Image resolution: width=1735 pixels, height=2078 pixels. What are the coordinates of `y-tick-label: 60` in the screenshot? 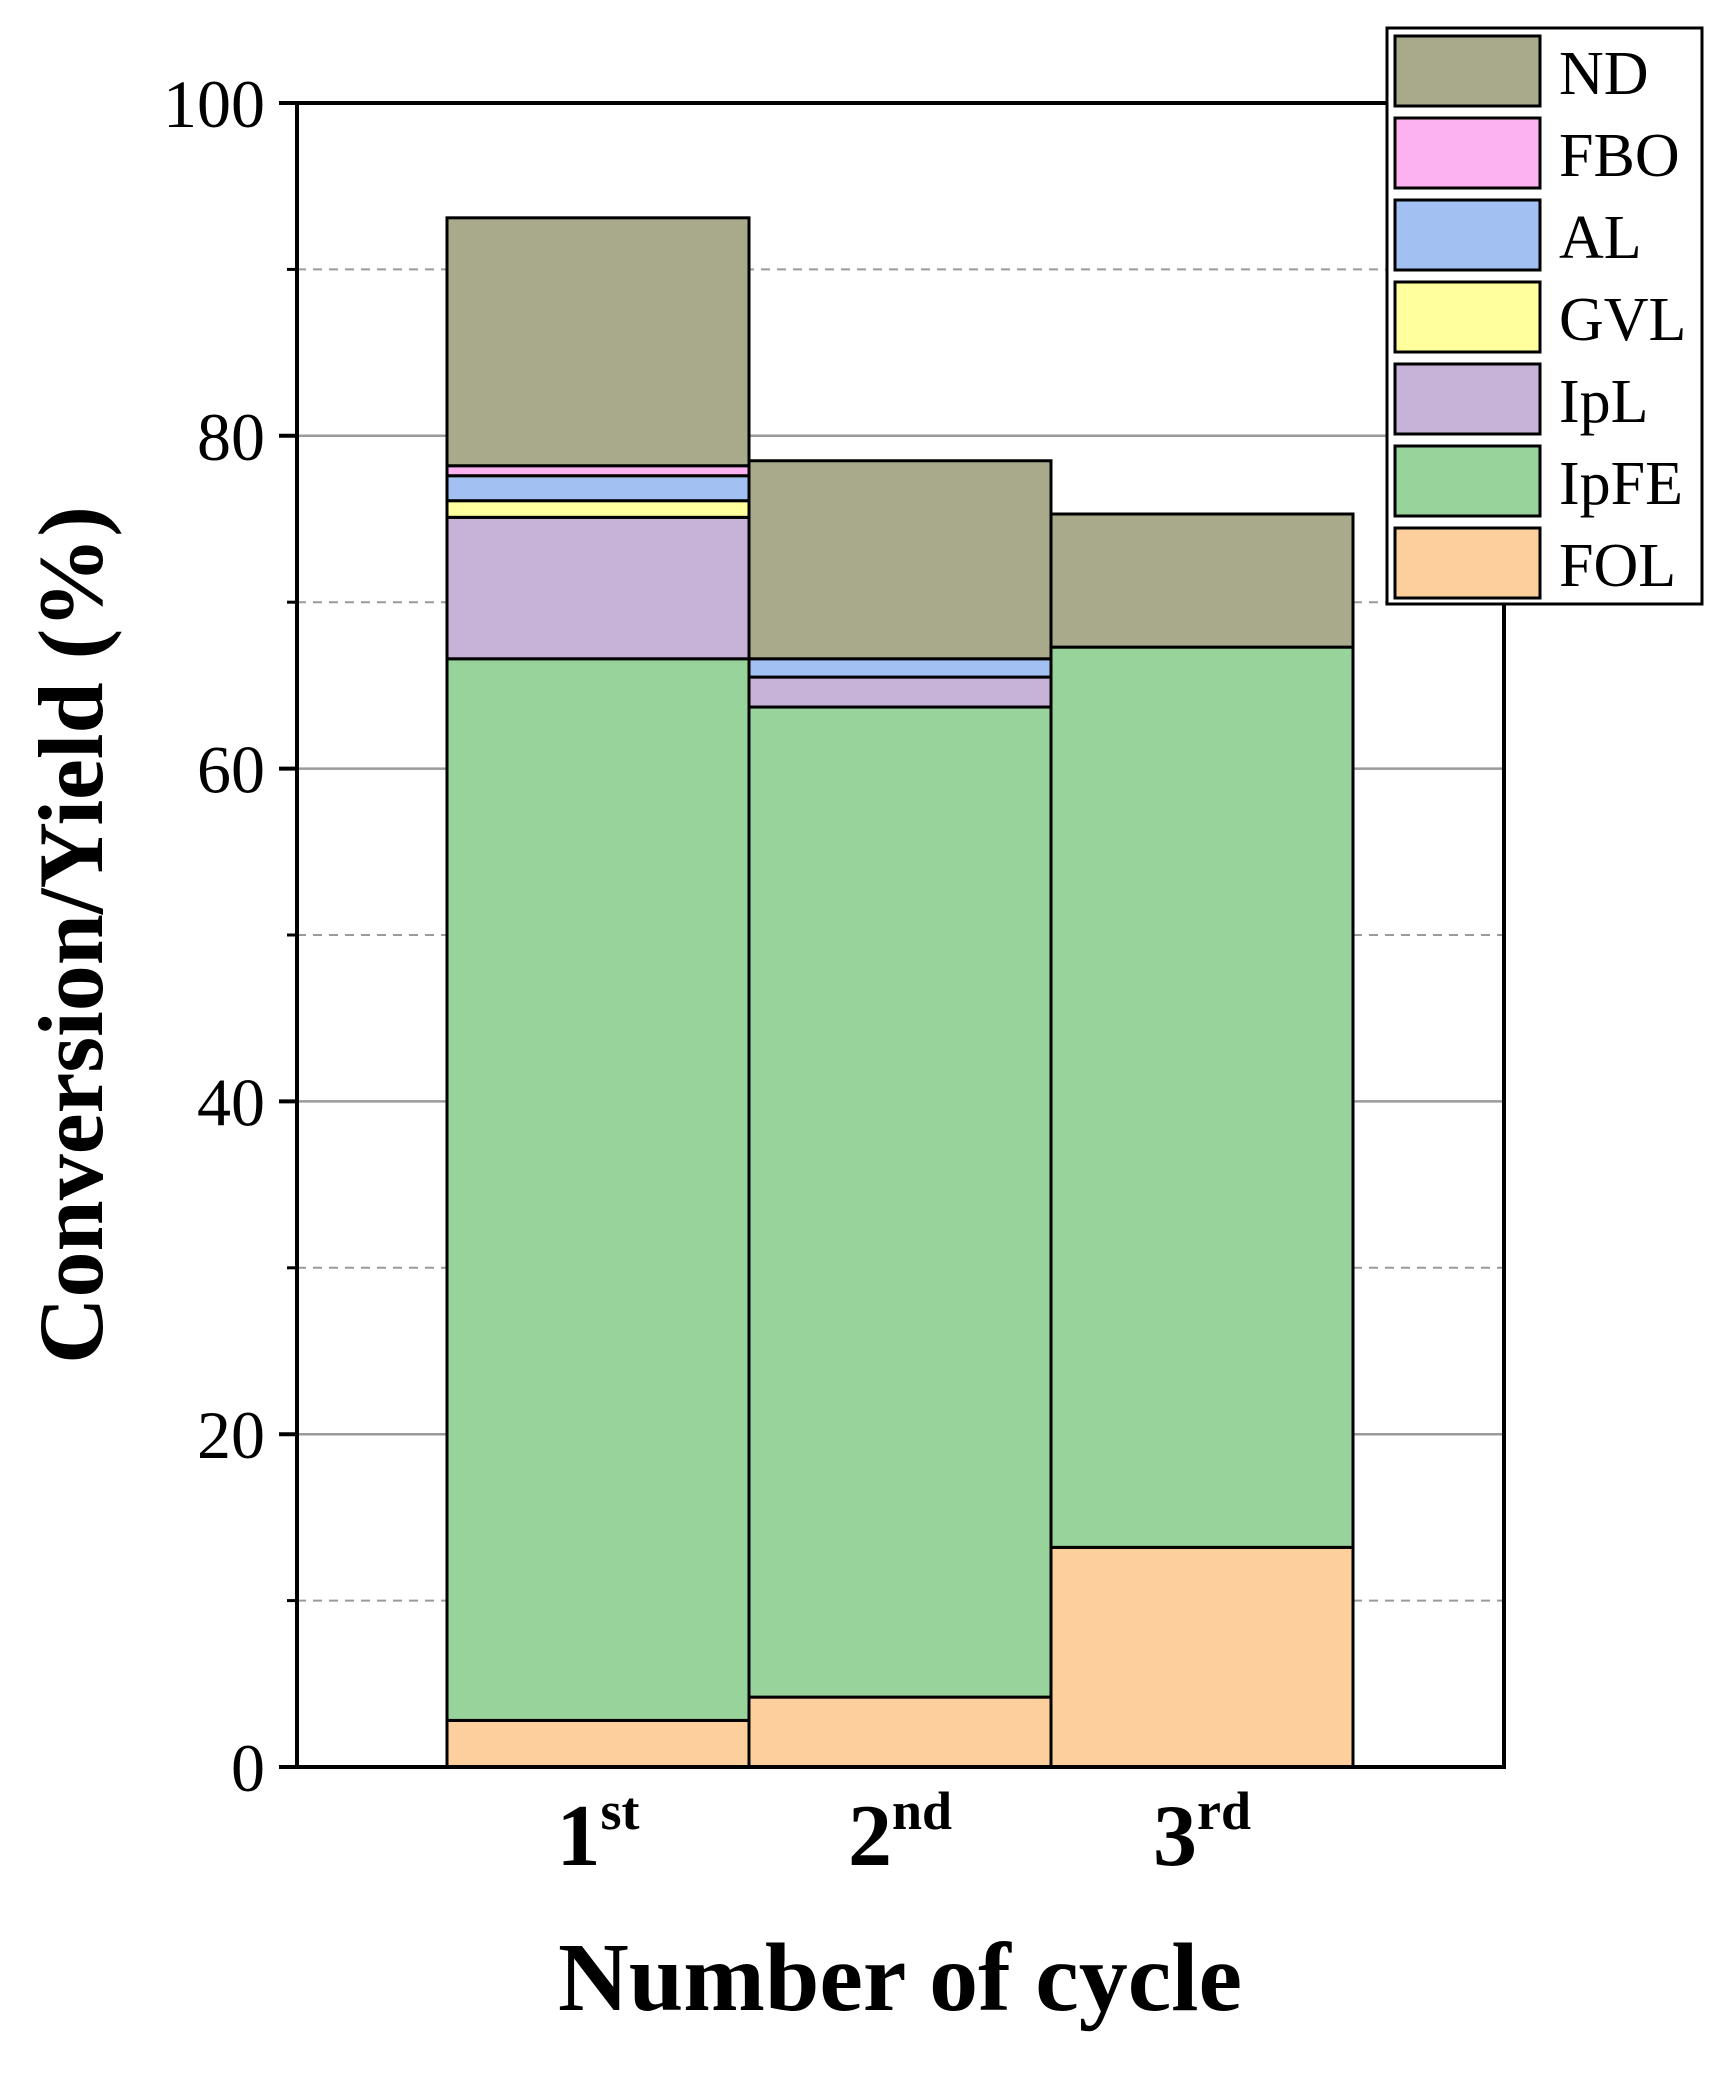 It's located at (231, 770).